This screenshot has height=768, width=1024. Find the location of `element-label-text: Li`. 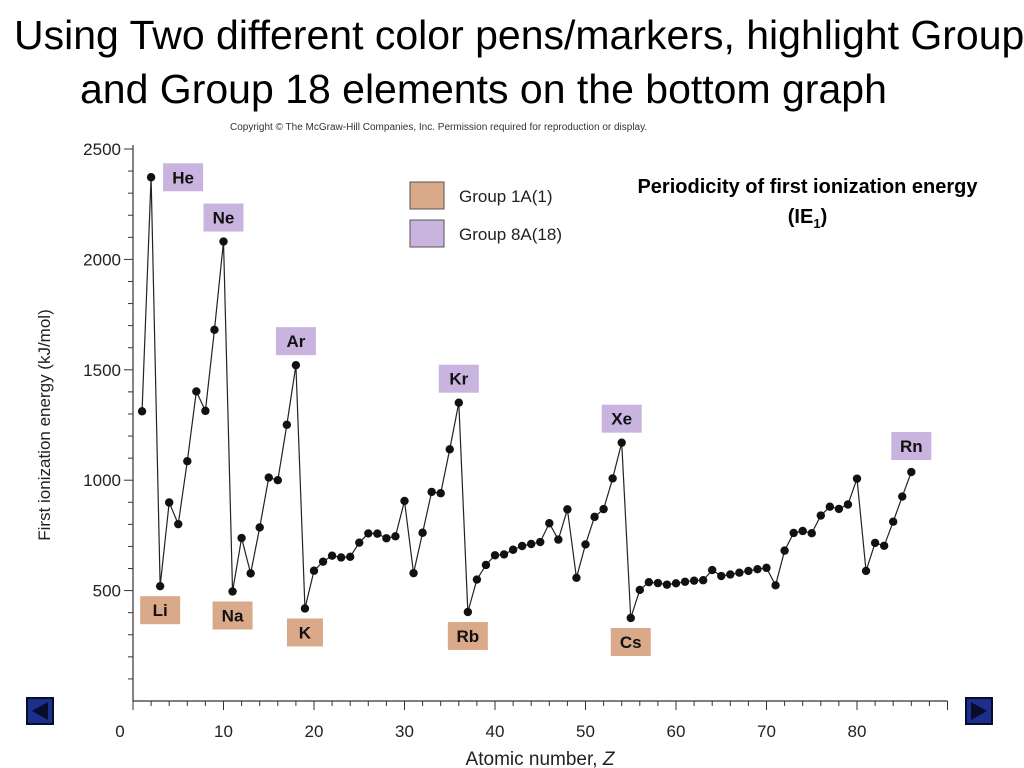

element-label-text: Li is located at coordinates (160, 610).